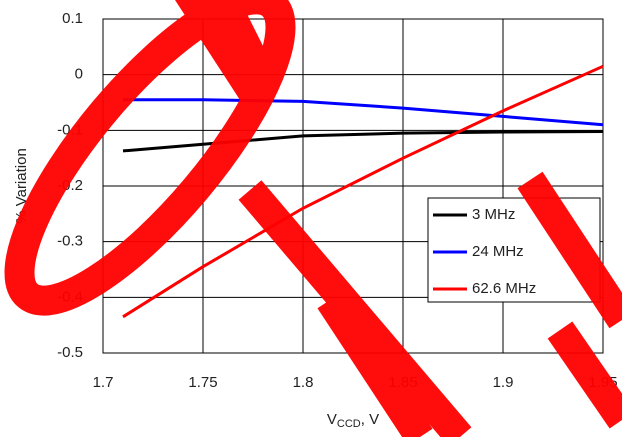 This screenshot has height=437, width=622. What do you see at coordinates (498, 251) in the screenshot?
I see `legend-label: 24 MHz` at bounding box center [498, 251].